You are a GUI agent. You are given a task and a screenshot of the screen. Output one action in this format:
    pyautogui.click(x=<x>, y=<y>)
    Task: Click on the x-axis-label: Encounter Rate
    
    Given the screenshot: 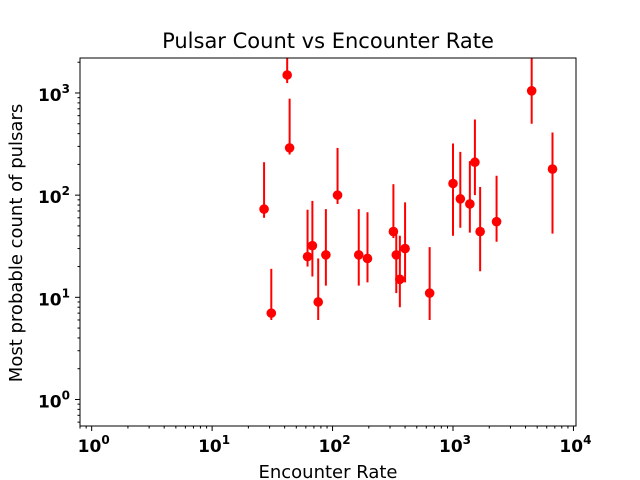 What is the action you would take?
    pyautogui.click(x=327, y=471)
    